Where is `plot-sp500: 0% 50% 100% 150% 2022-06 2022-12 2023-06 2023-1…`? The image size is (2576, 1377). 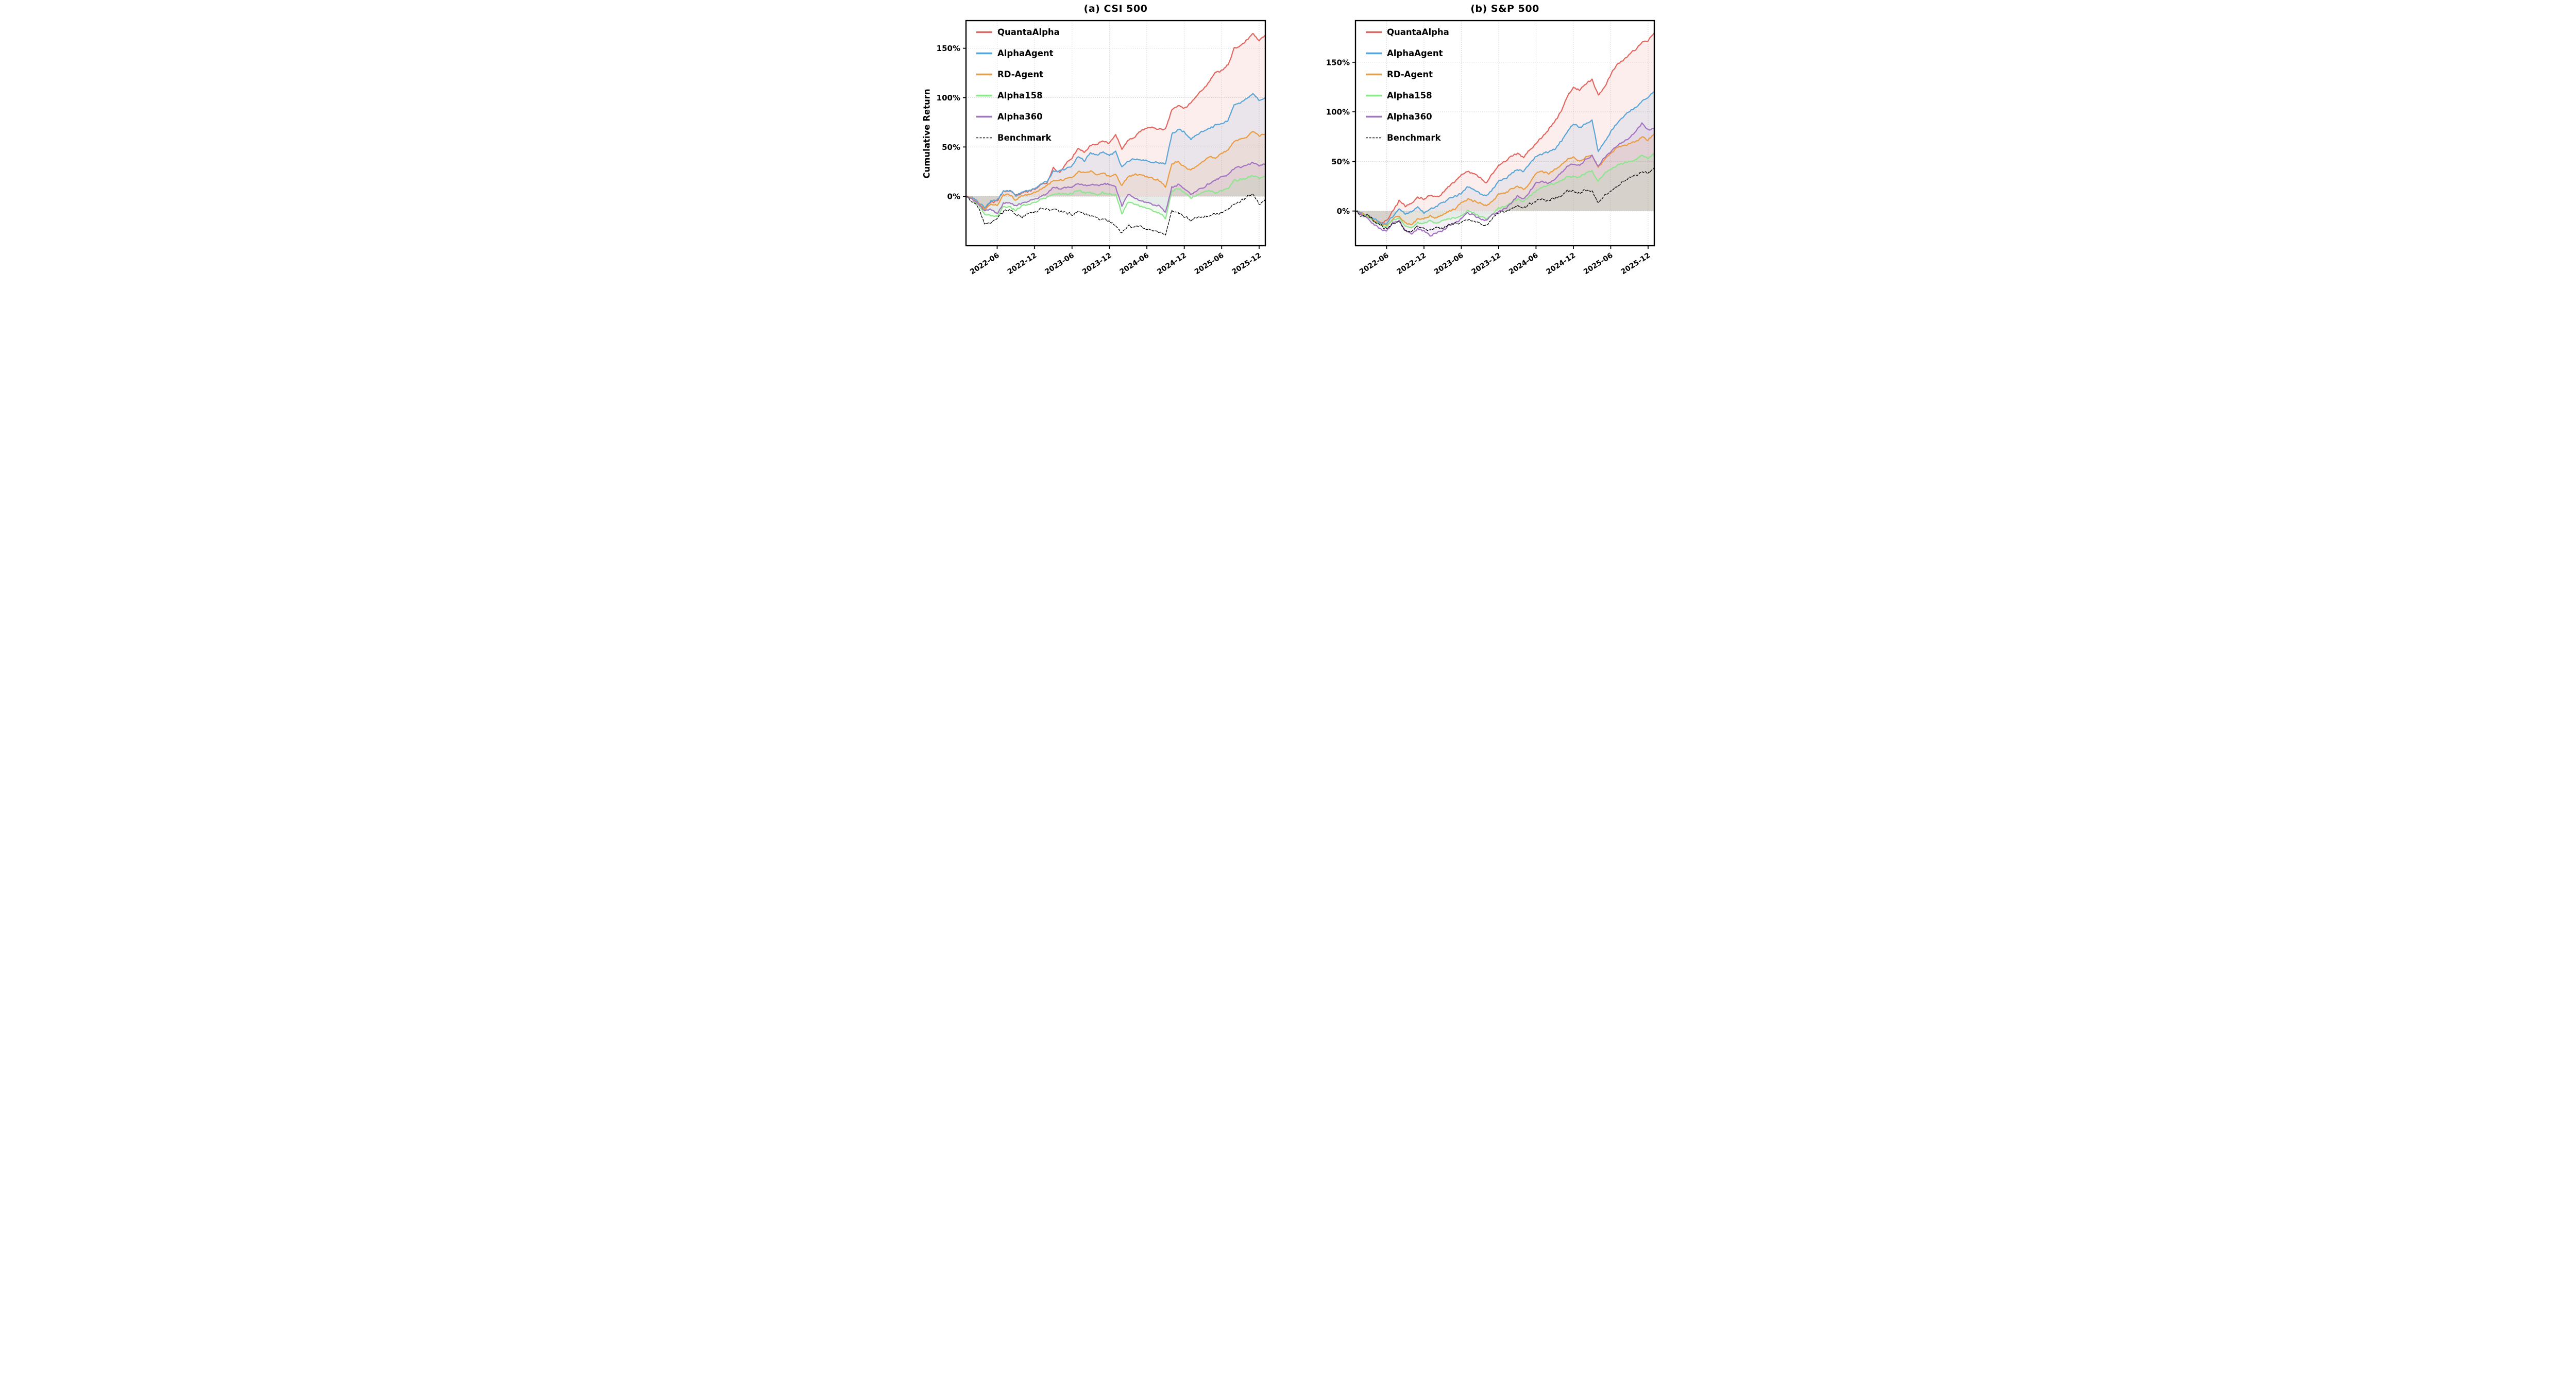 plot-sp500: 0% 50% 100% 150% 2022-06 2022-12 2023-06 2023-1… is located at coordinates (1490, 148).